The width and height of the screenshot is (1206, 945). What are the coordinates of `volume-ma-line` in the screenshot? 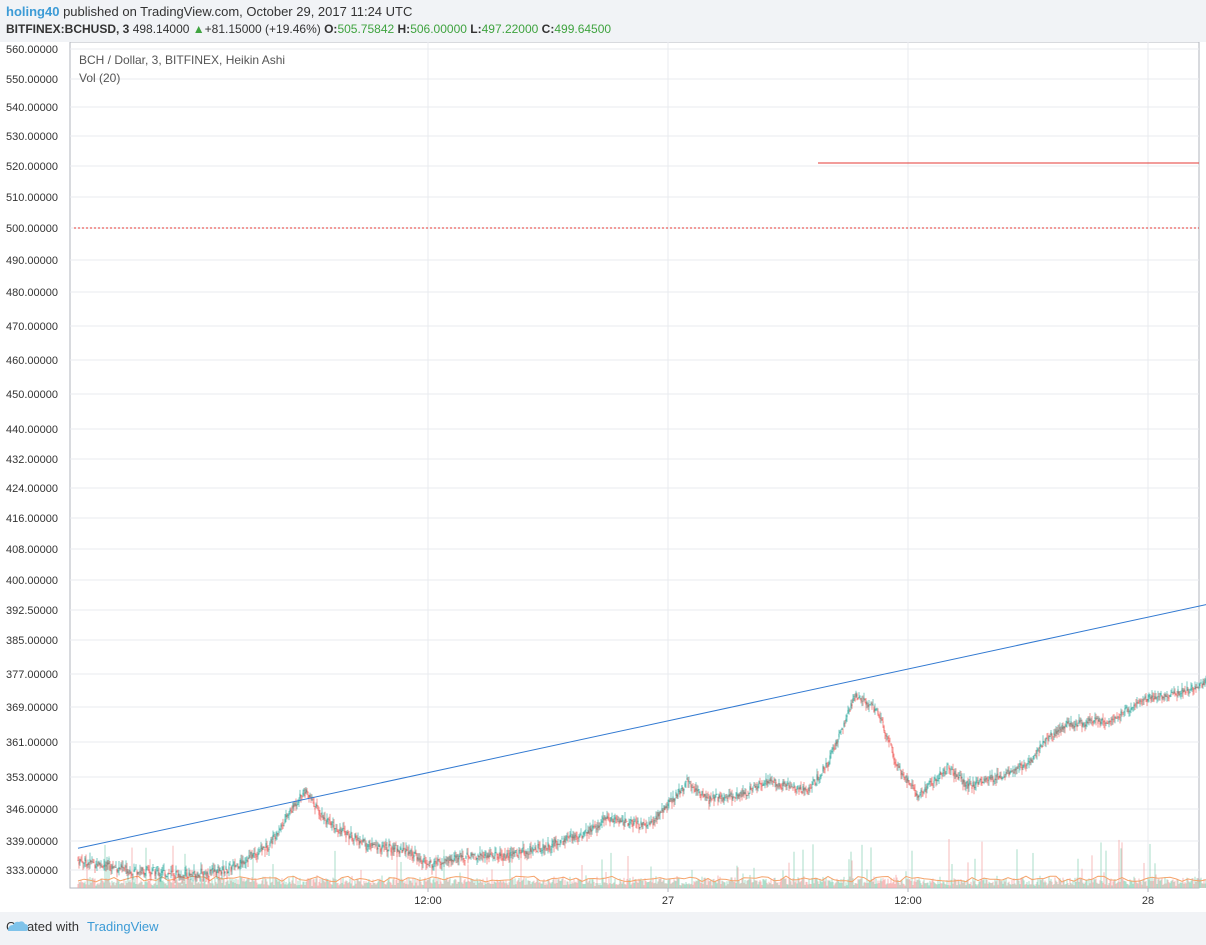 It's located at (641, 879).